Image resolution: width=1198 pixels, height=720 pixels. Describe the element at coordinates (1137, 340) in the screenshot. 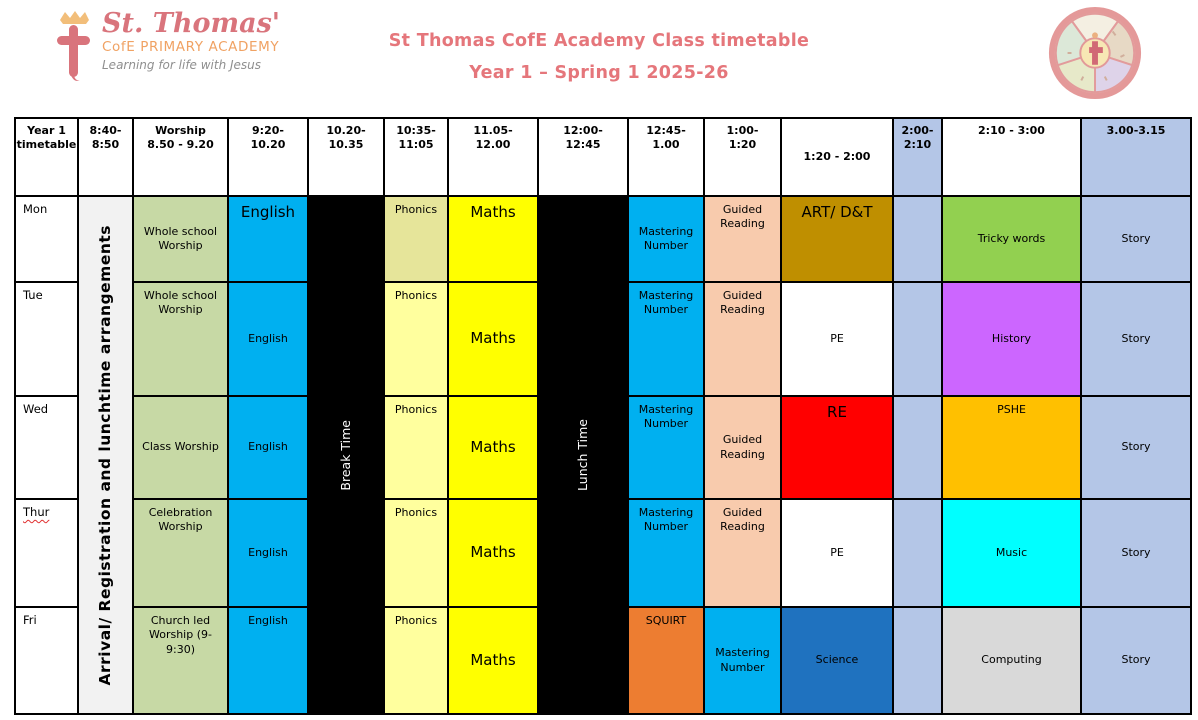

I see `cell-tue-slot10: Story` at that location.